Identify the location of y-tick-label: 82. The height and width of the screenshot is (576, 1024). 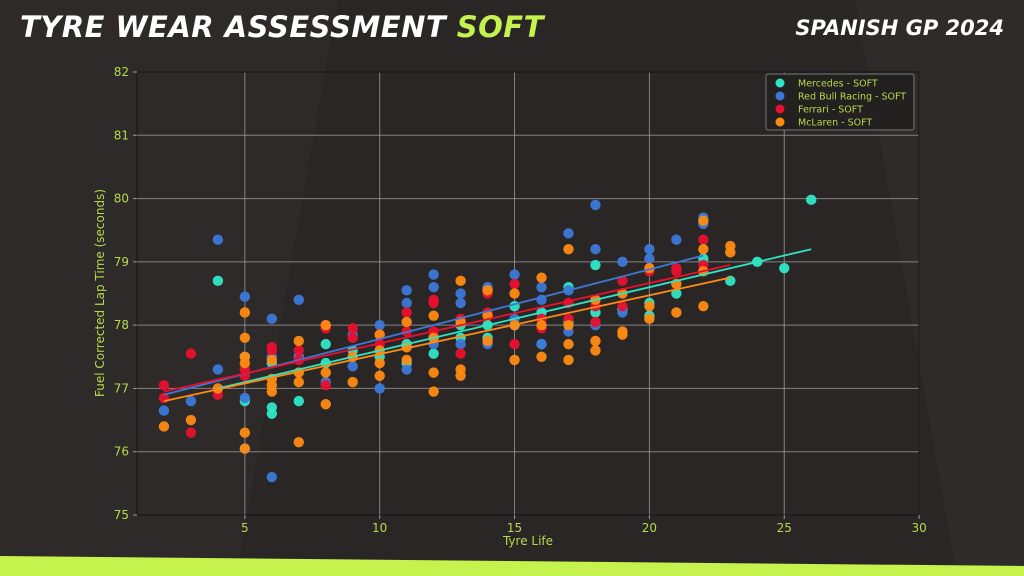
(121, 72).